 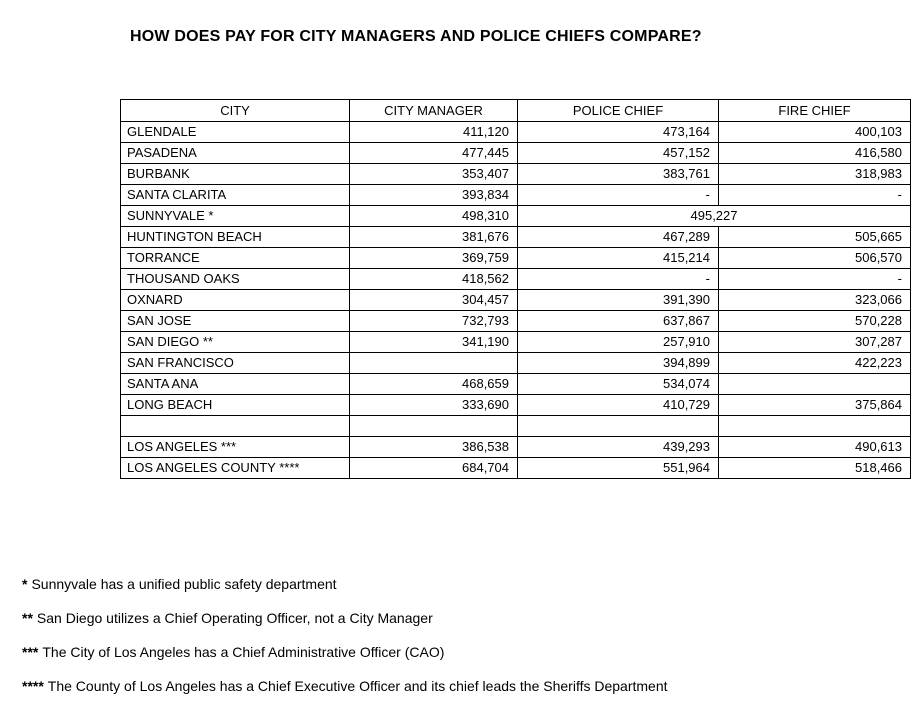 I want to click on police-chief-cell: 551,964, so click(x=618, y=468).